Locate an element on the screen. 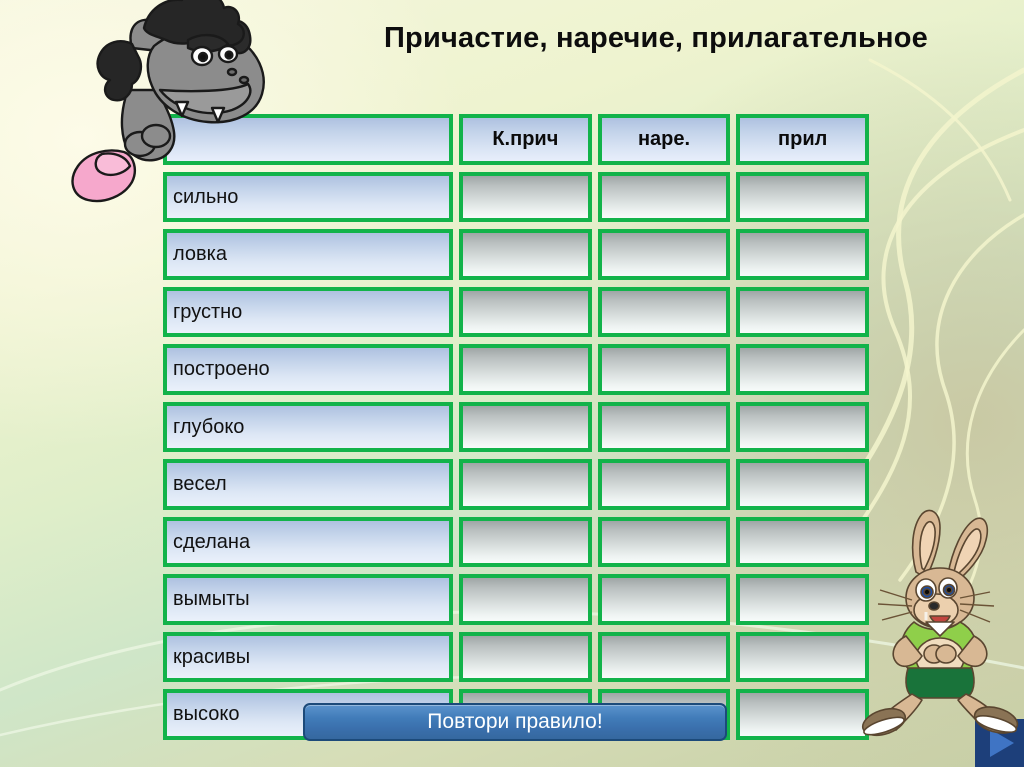  row-word-label: сильно is located at coordinates (206, 196).